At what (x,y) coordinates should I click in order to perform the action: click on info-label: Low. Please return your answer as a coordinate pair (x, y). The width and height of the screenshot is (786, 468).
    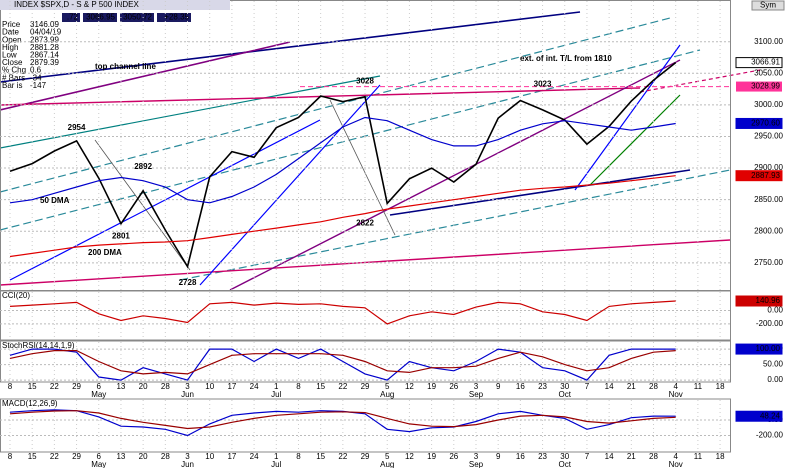
    Looking at the image, I should click on (9, 55).